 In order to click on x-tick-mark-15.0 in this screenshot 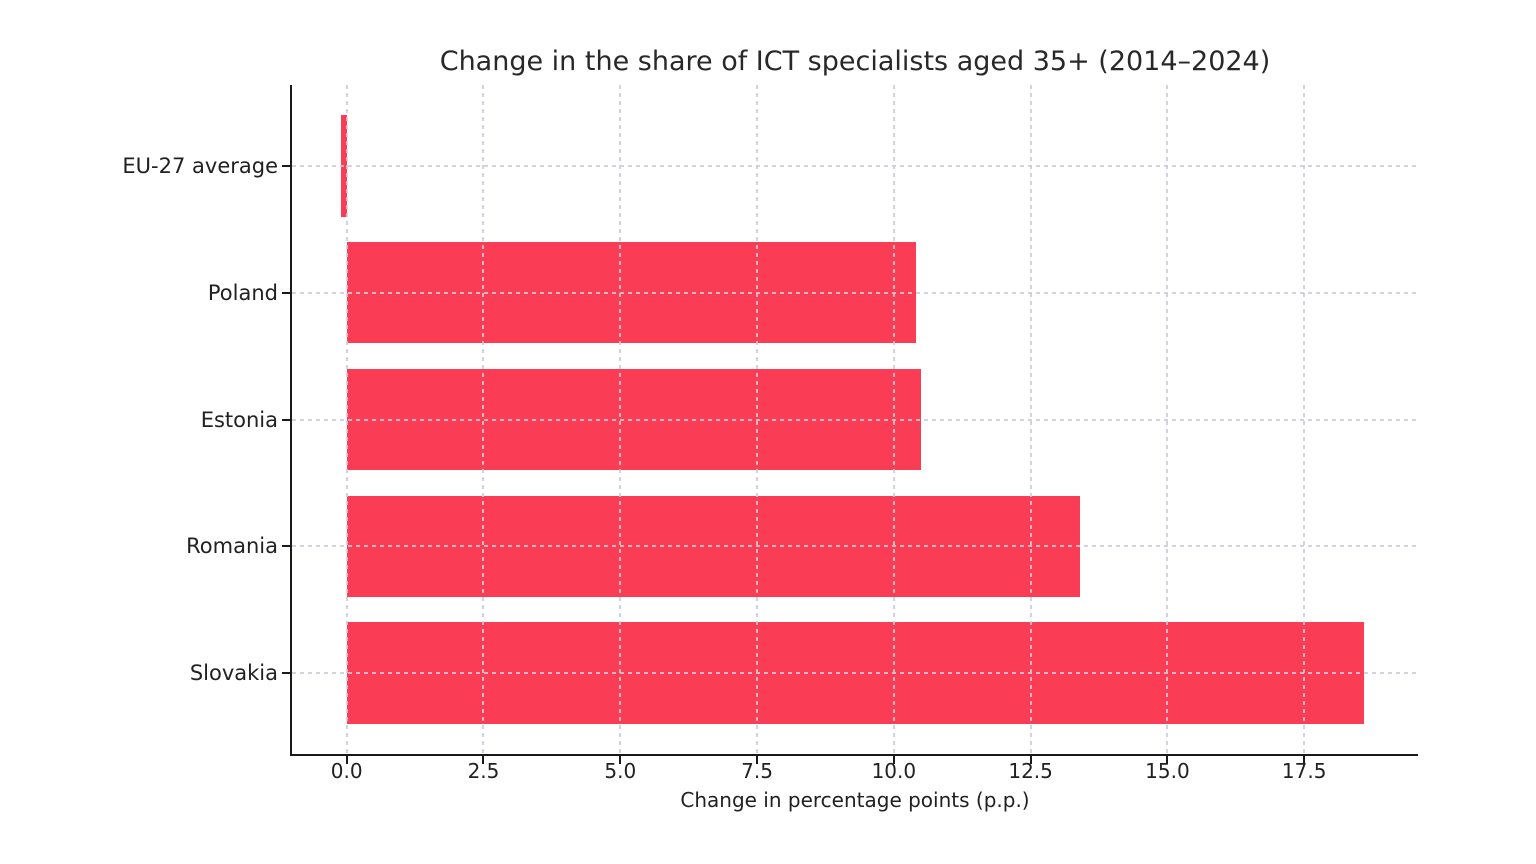, I will do `click(1167, 760)`.